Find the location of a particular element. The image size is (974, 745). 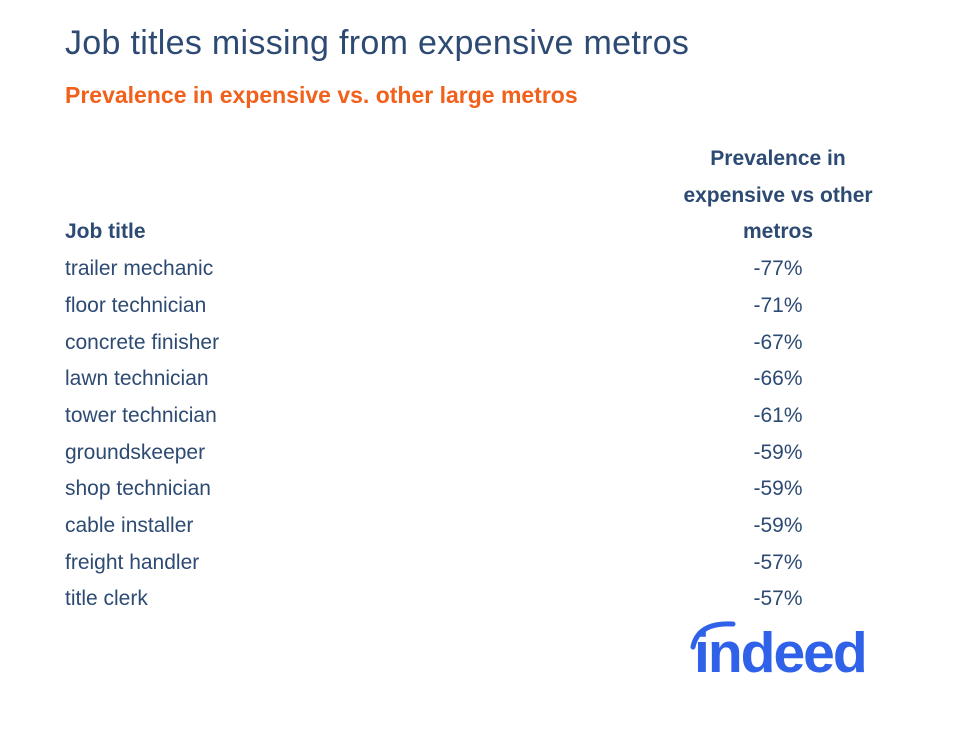

table-row: tower technician -61% is located at coordinates (487, 416).